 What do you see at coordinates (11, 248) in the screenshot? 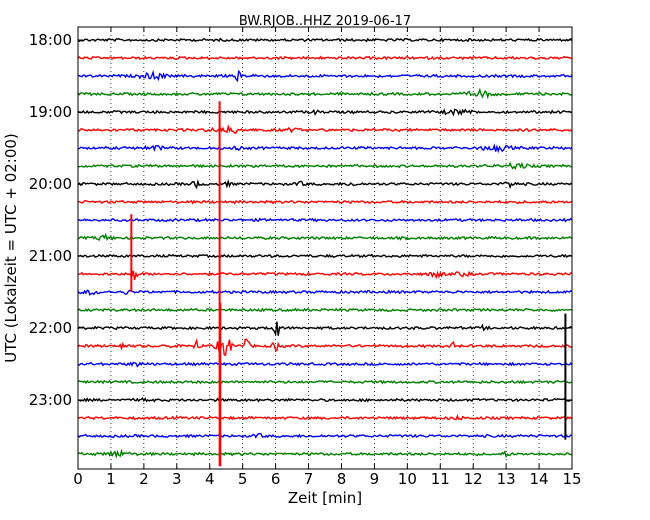
I see `y-axis-label: UTC (Lokalzeit = UTC + 02:00)` at bounding box center [11, 248].